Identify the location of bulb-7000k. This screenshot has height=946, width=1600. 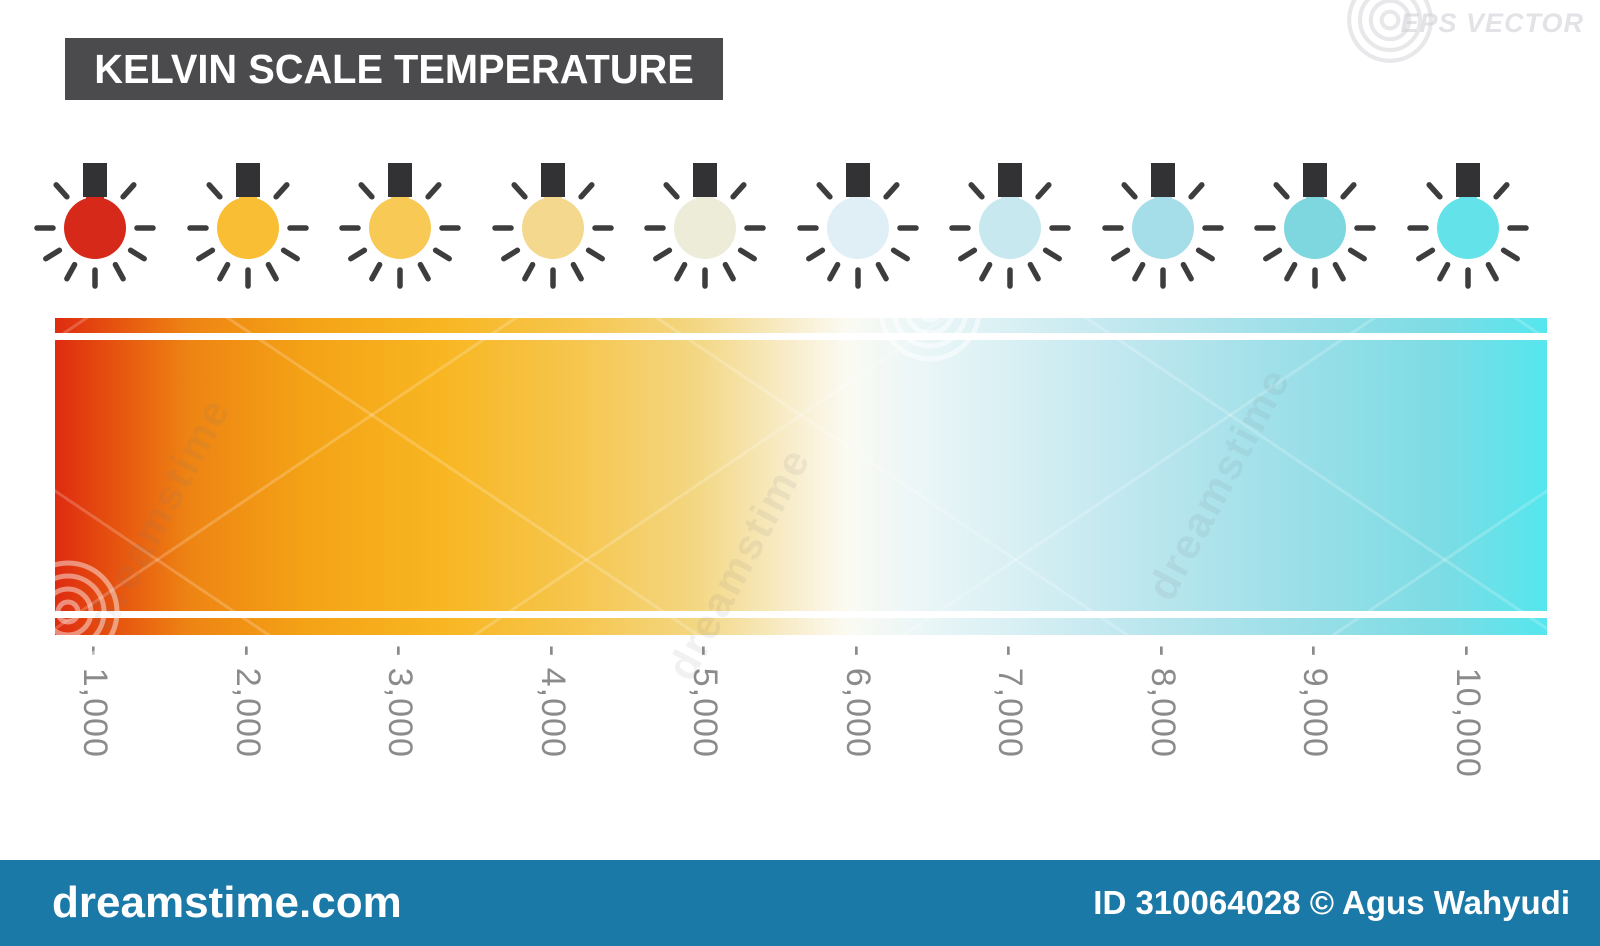
(1010, 226).